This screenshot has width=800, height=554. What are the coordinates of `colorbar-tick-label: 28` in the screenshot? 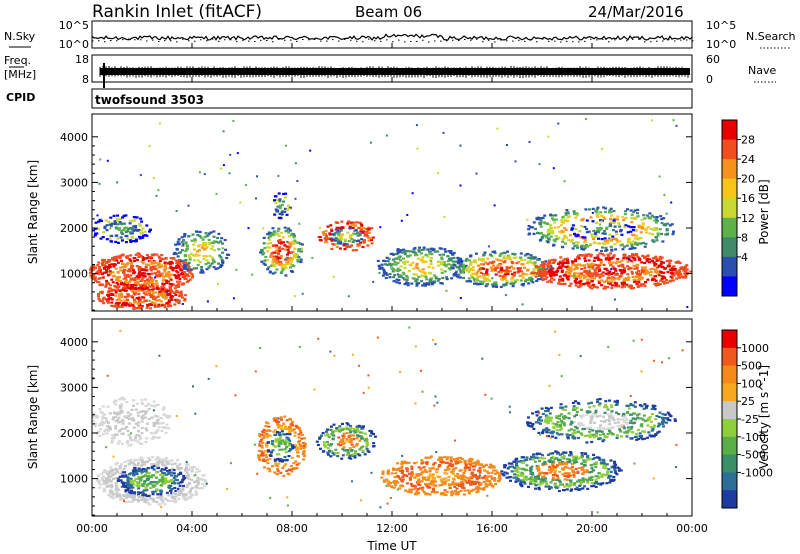 It's located at (748, 140).